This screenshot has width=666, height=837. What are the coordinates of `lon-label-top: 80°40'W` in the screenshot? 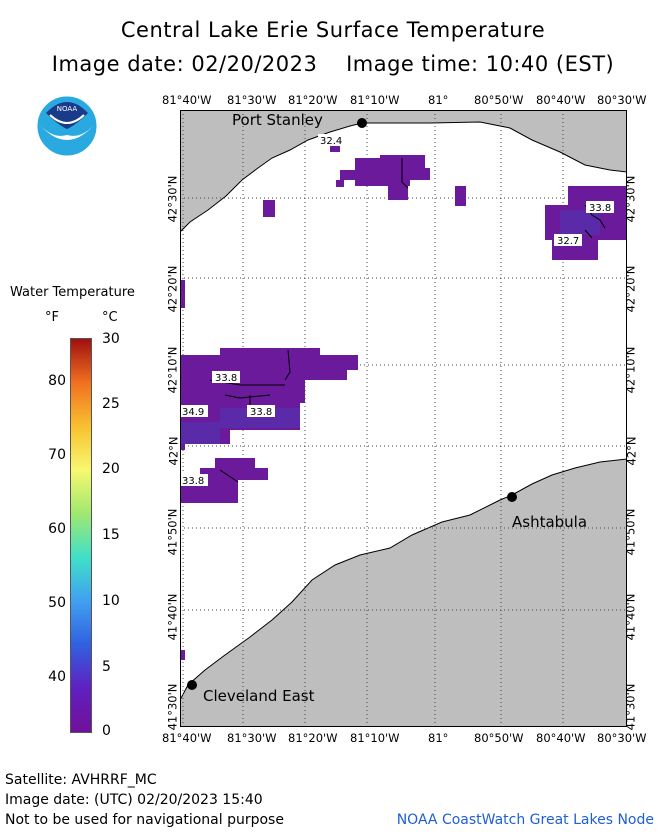 It's located at (561, 100).